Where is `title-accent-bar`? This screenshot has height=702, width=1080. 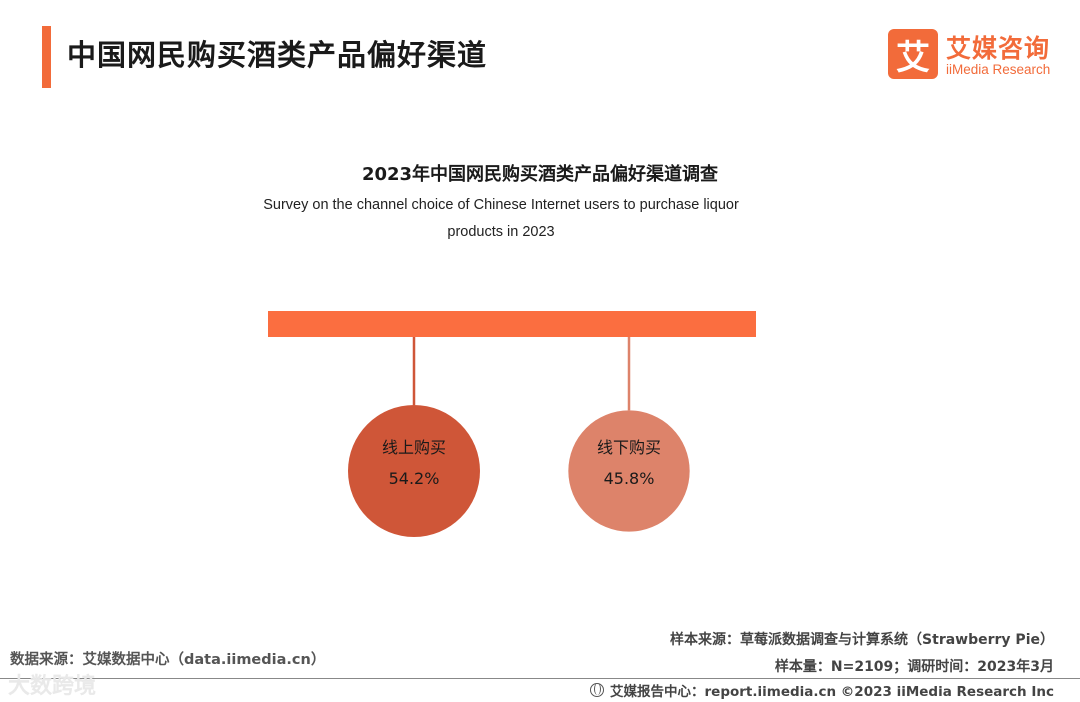 title-accent-bar is located at coordinates (46, 57).